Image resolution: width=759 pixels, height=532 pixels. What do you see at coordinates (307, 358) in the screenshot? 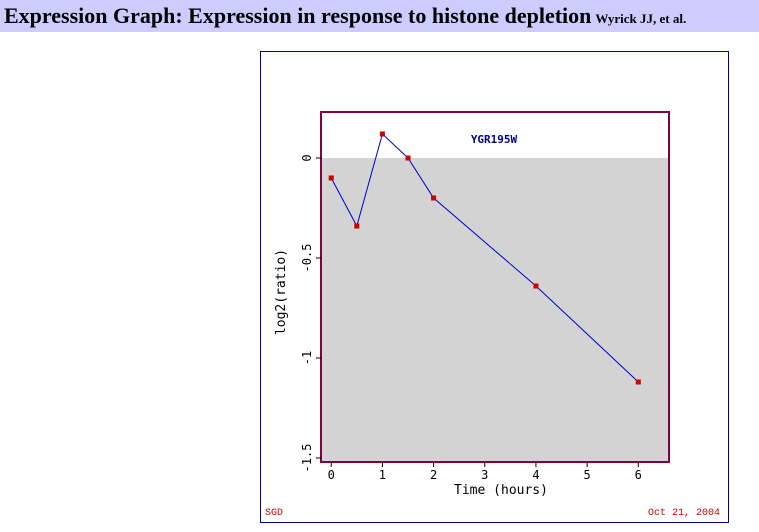
I see `y-tick-label: -1` at bounding box center [307, 358].